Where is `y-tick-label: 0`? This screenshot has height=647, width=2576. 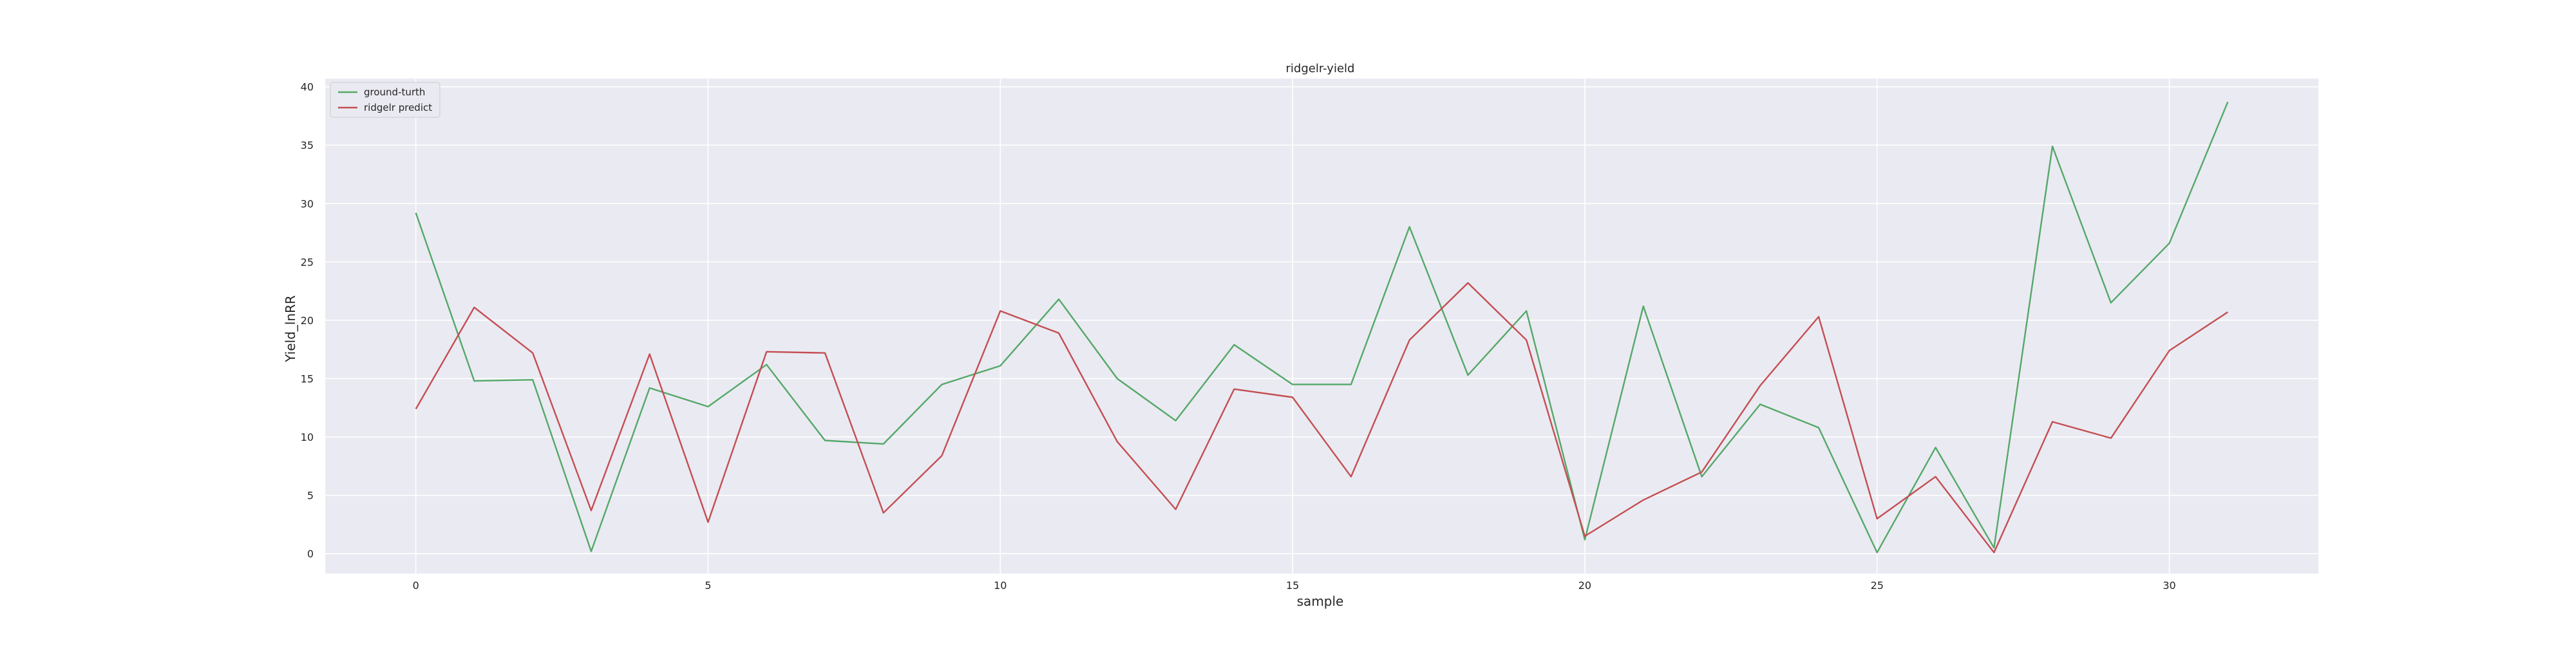 y-tick-label: 0 is located at coordinates (310, 554).